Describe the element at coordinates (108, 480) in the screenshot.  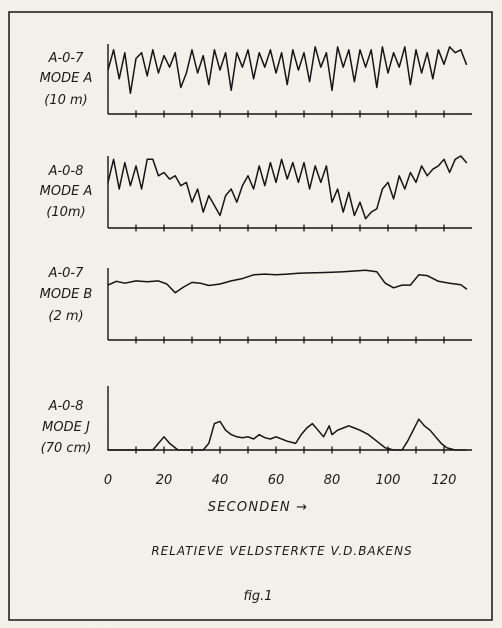
I see `x-tick-label: 0` at that location.